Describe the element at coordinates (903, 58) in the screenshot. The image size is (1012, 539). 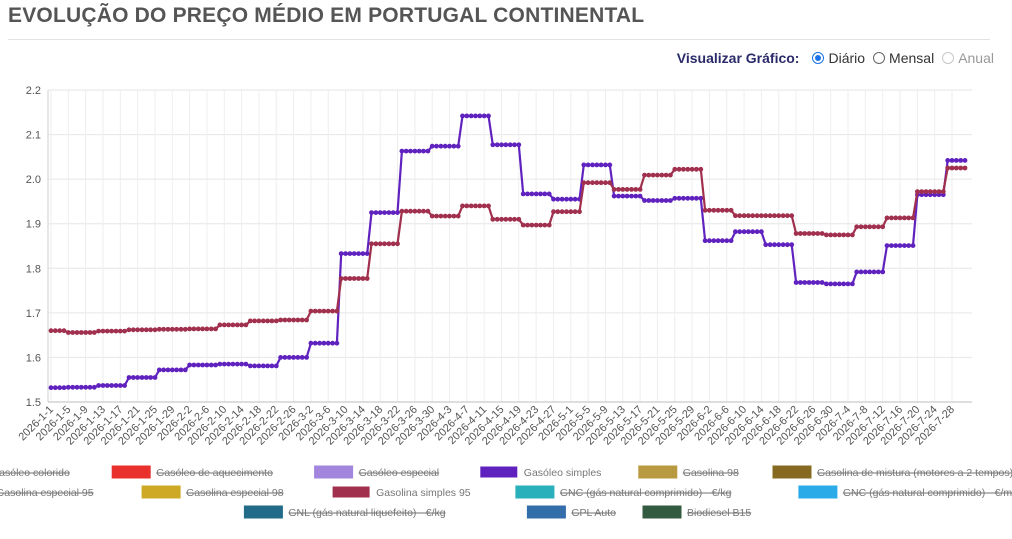
I see `view-option-monthly: Mensal` at that location.